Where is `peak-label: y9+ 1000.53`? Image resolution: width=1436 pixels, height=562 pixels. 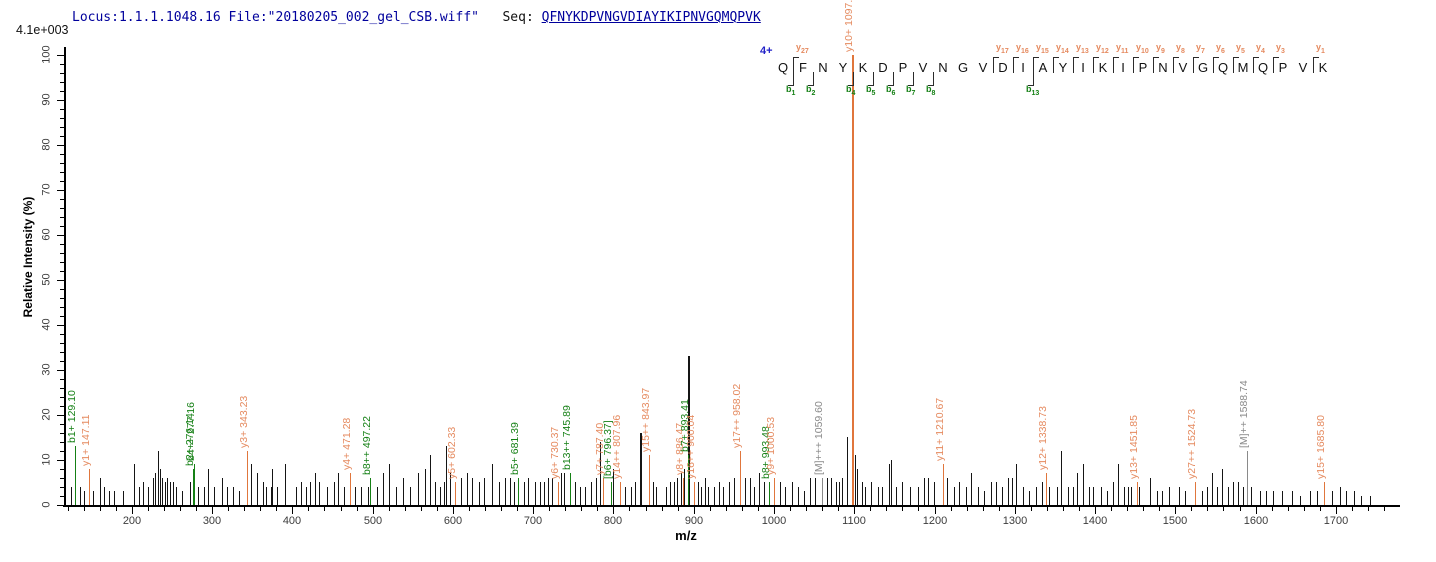 peak-label: y9+ 1000.53 is located at coordinates (771, 445).